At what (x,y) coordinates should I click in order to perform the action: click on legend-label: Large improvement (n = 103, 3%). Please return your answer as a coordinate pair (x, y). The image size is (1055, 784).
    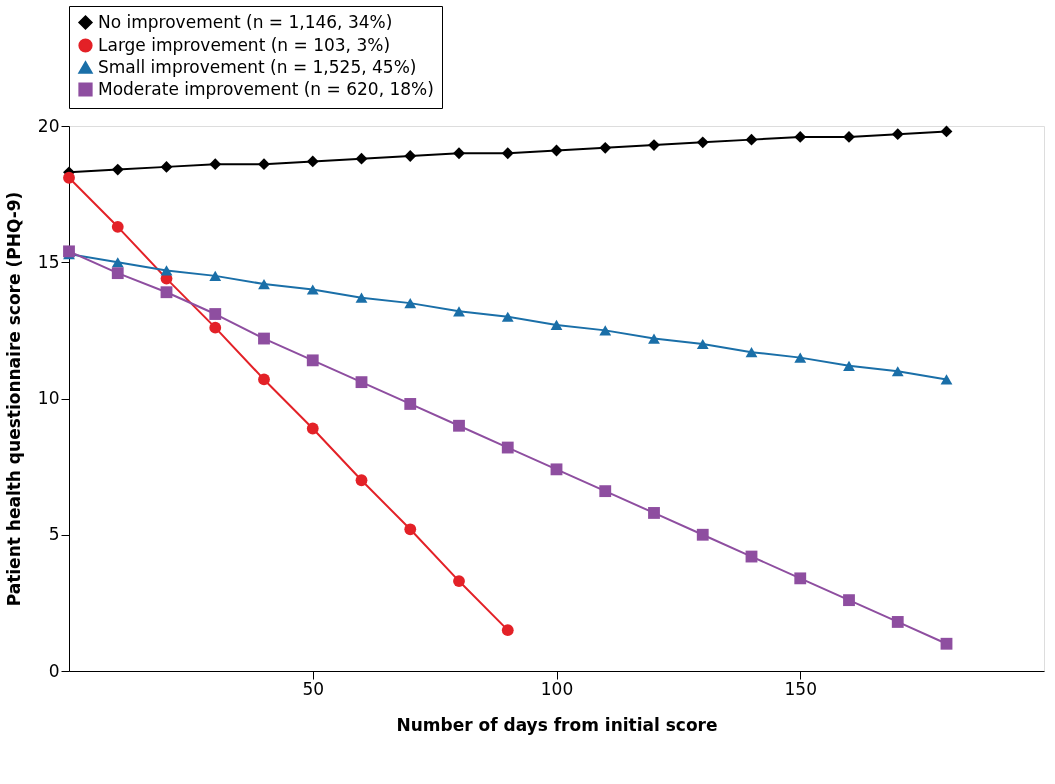
    Looking at the image, I should click on (244, 44).